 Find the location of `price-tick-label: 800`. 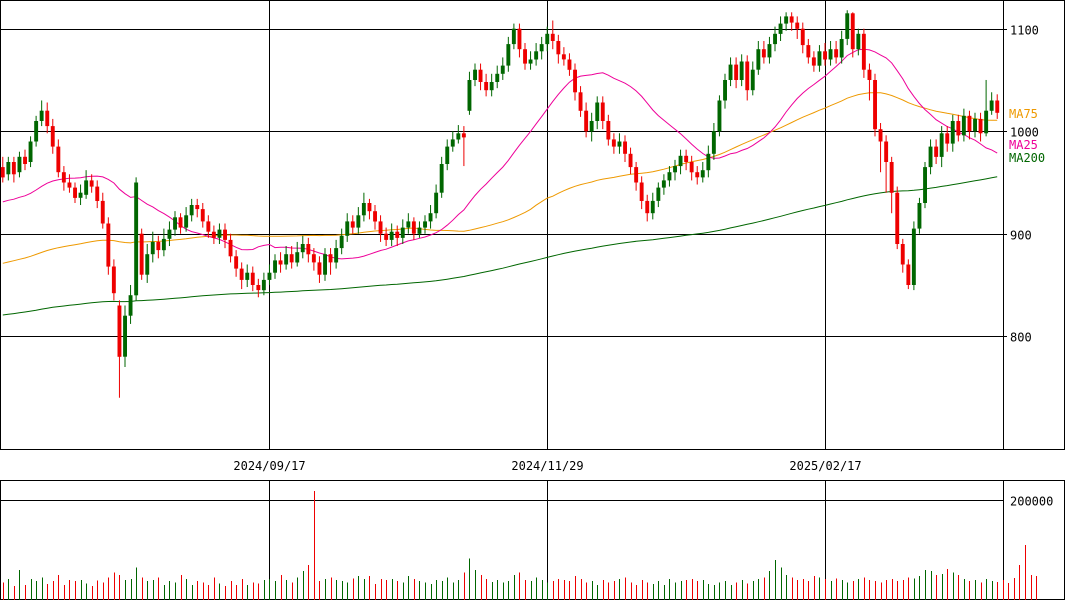

price-tick-label: 800 is located at coordinates (1021, 338).